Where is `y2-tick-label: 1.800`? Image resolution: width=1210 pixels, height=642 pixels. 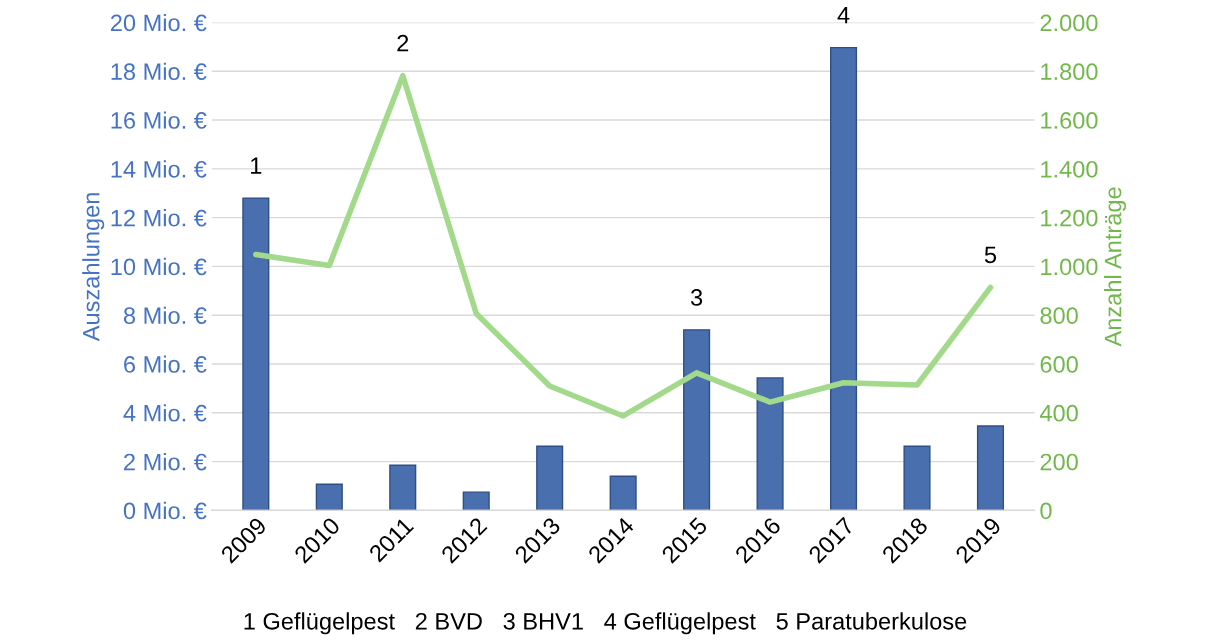
y2-tick-label: 1.800 is located at coordinates (1069, 72).